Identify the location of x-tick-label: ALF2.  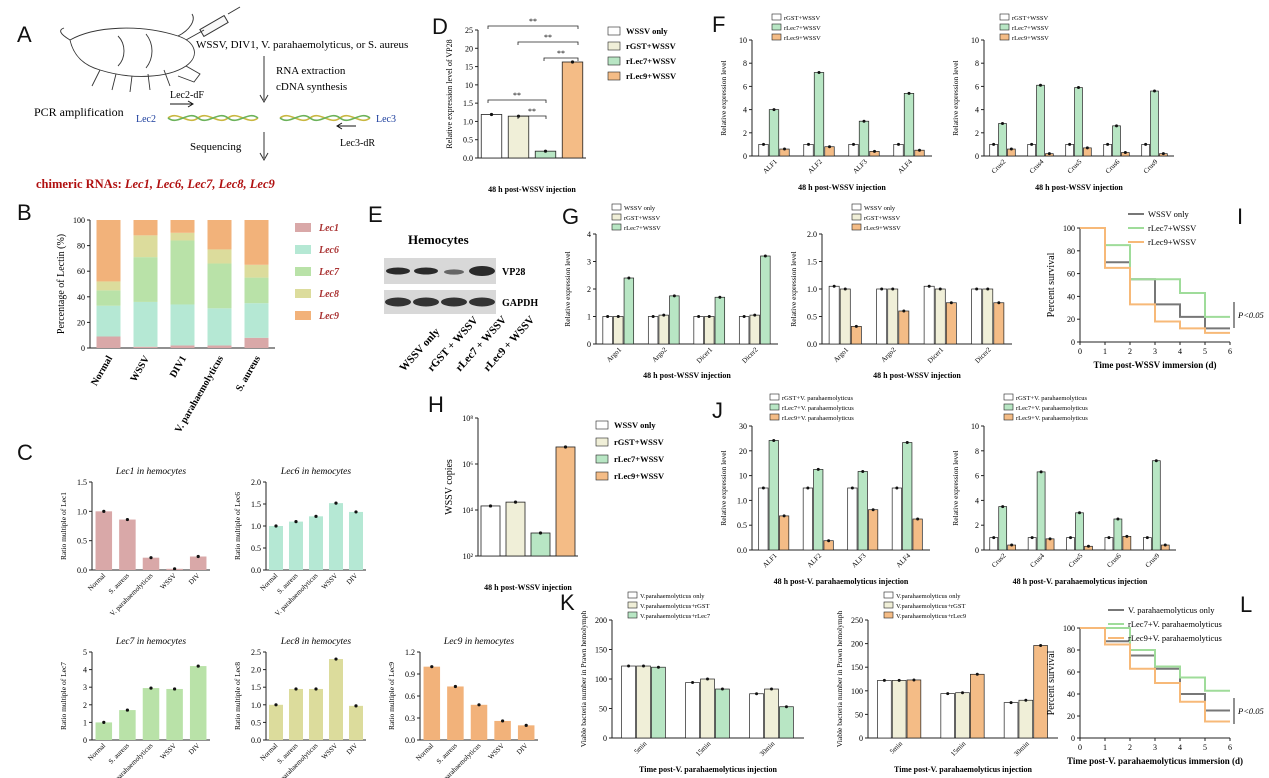
(815, 166).